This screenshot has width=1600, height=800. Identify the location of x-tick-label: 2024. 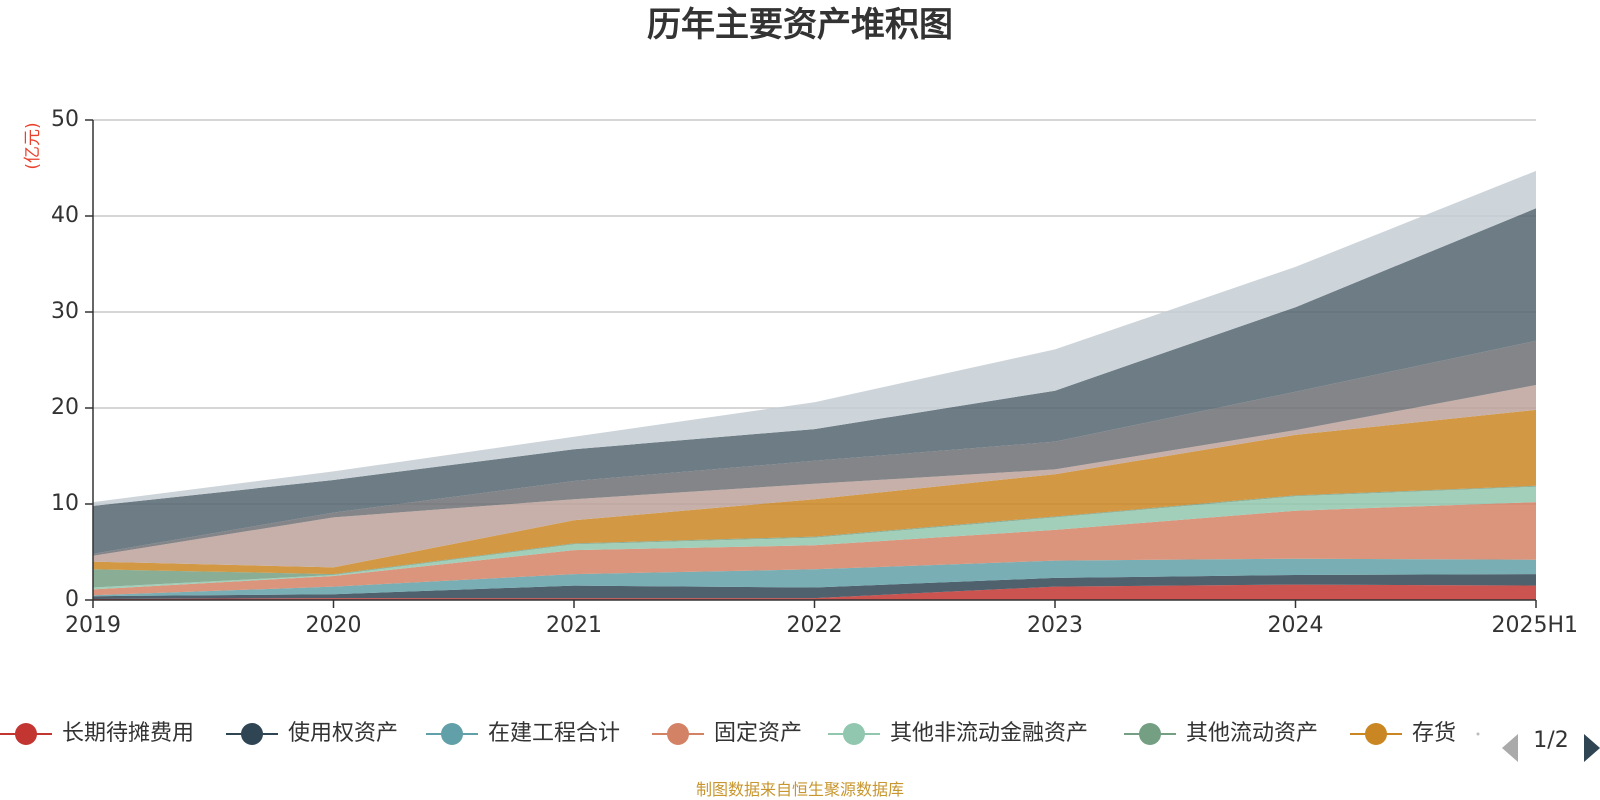
(1296, 625).